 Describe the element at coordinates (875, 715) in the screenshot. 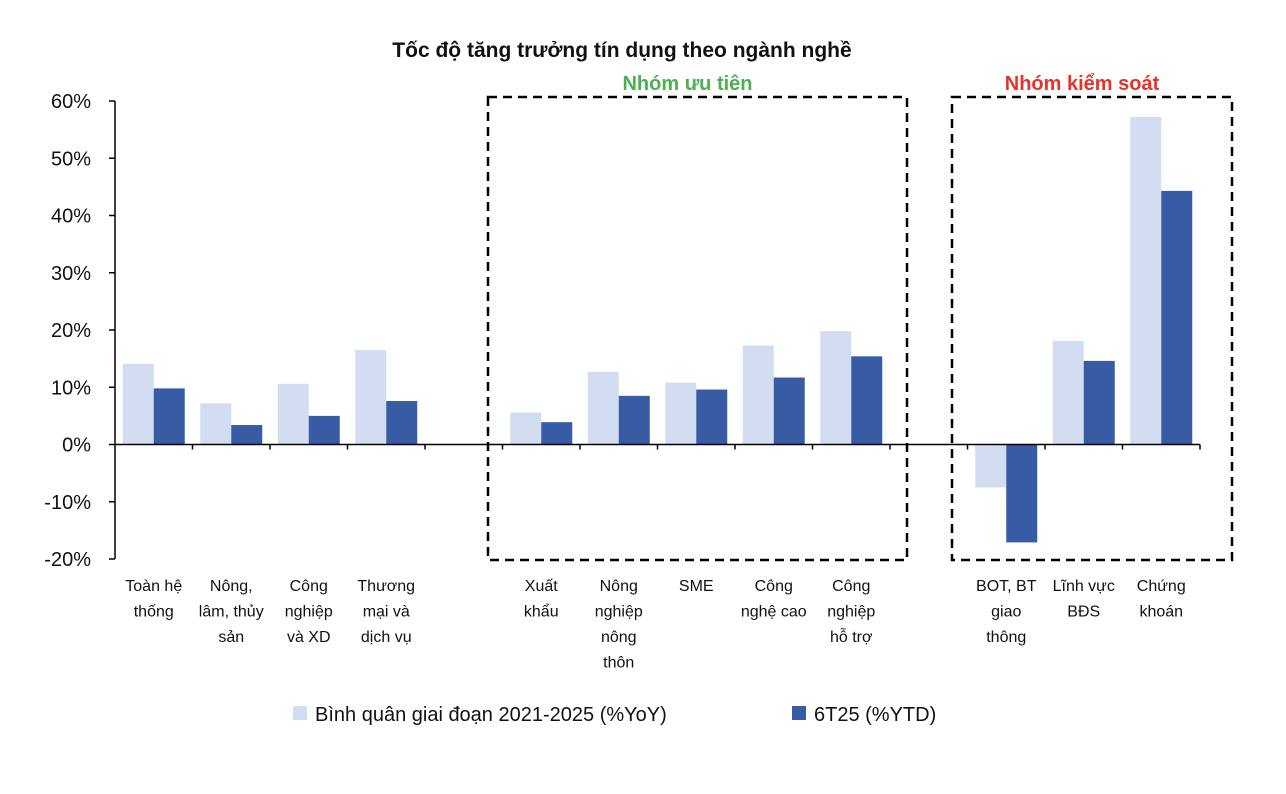

I see `legend-label: 6T25 (%YTD)` at that location.